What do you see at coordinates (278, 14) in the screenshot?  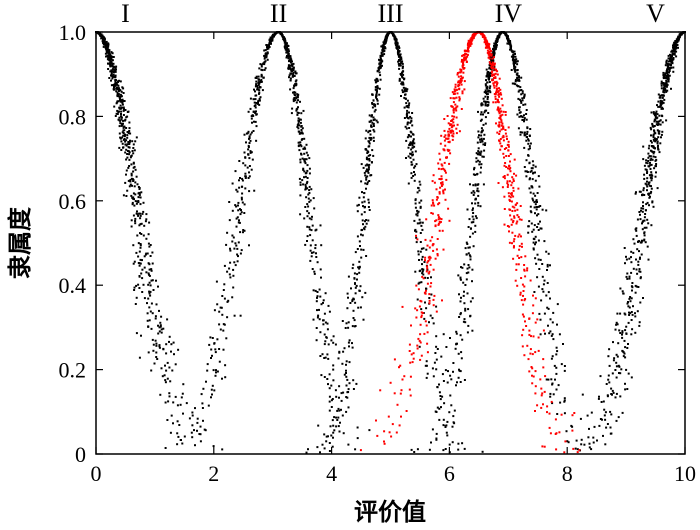 I see `grade-label-ii: II` at bounding box center [278, 14].